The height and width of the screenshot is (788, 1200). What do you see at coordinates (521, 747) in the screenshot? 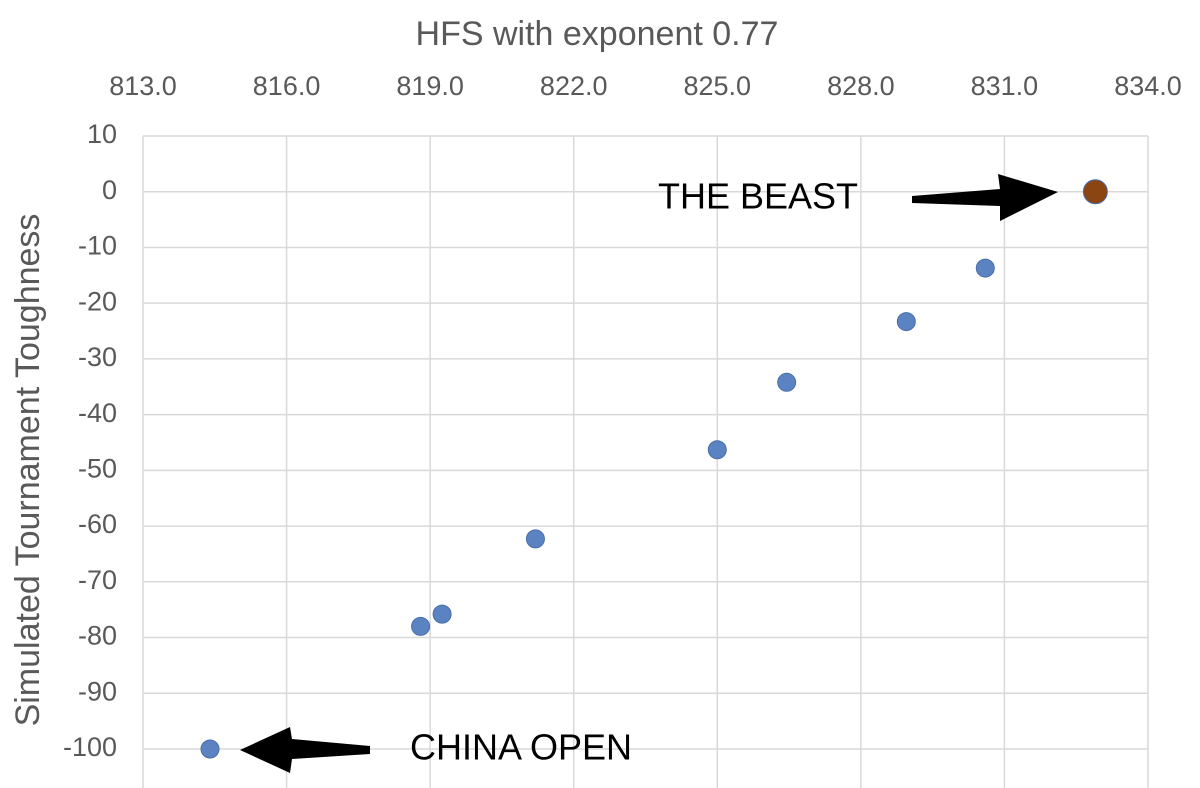
I see `annotation: CHINA OPEN` at bounding box center [521, 747].